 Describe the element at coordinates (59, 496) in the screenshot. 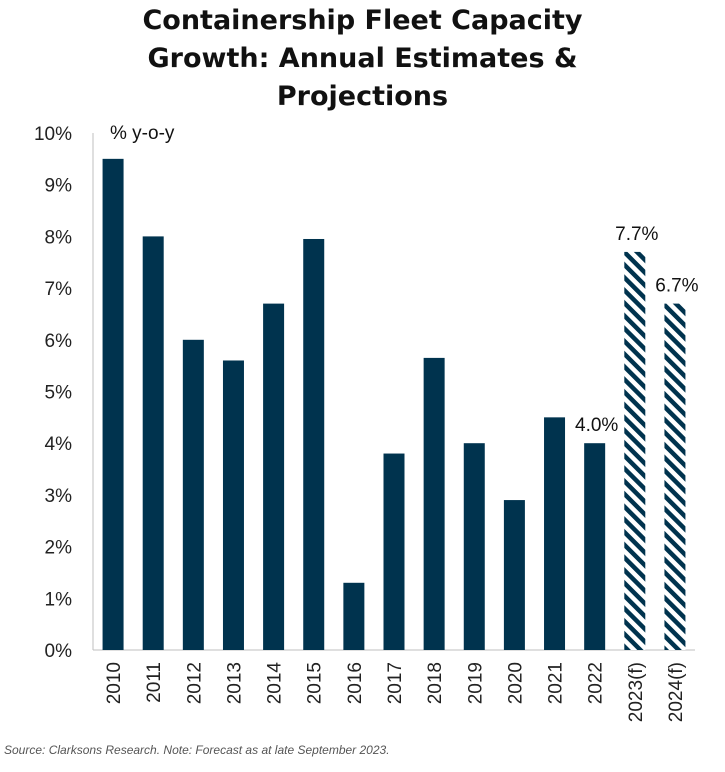

I see `y-tick-label: 3%` at that location.